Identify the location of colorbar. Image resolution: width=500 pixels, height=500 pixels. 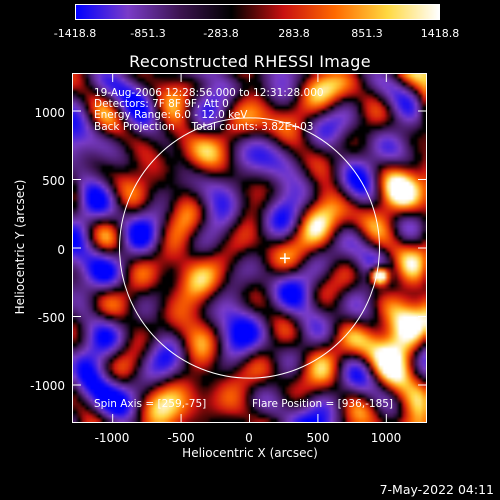
(257, 12).